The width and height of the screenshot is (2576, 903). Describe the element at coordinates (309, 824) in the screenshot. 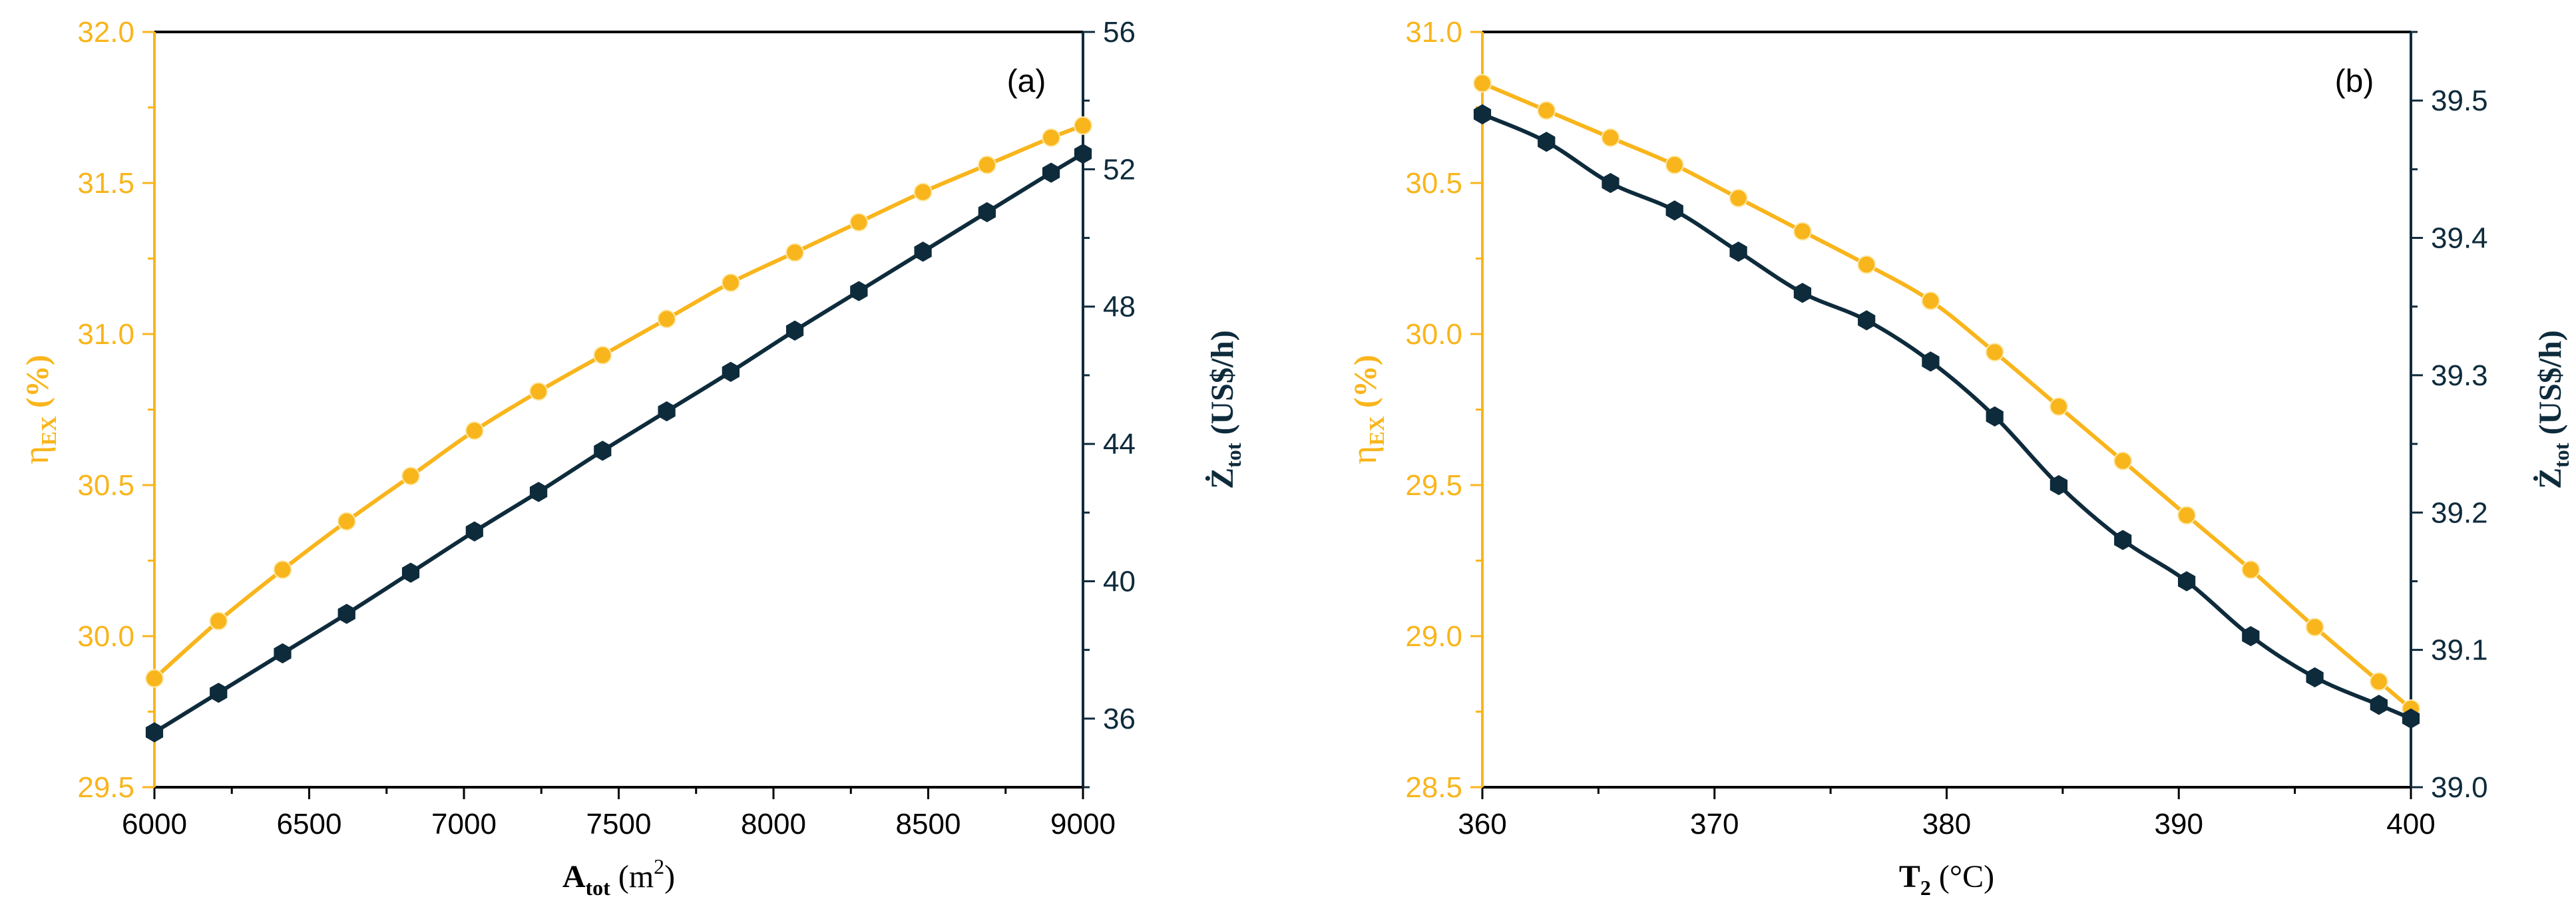

I see `x-tick-label: 6500` at that location.